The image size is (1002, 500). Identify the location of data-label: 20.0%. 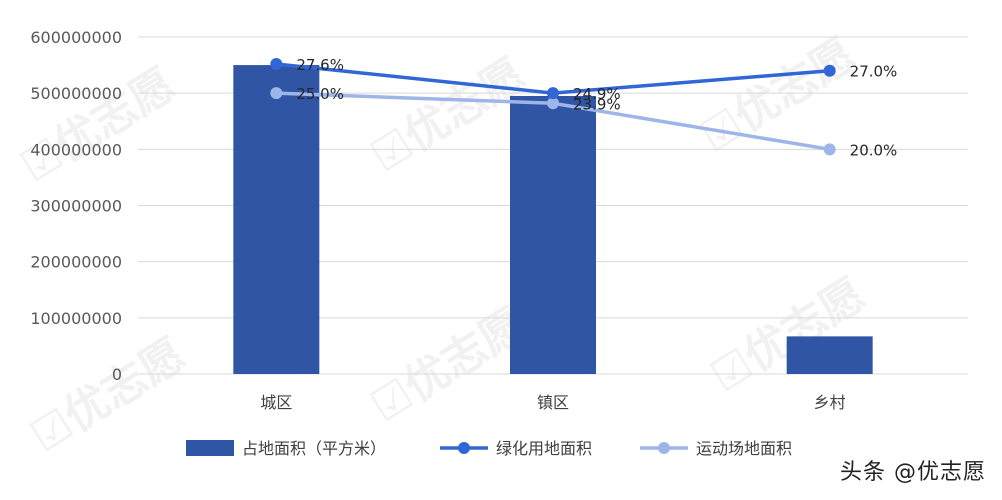
(874, 150).